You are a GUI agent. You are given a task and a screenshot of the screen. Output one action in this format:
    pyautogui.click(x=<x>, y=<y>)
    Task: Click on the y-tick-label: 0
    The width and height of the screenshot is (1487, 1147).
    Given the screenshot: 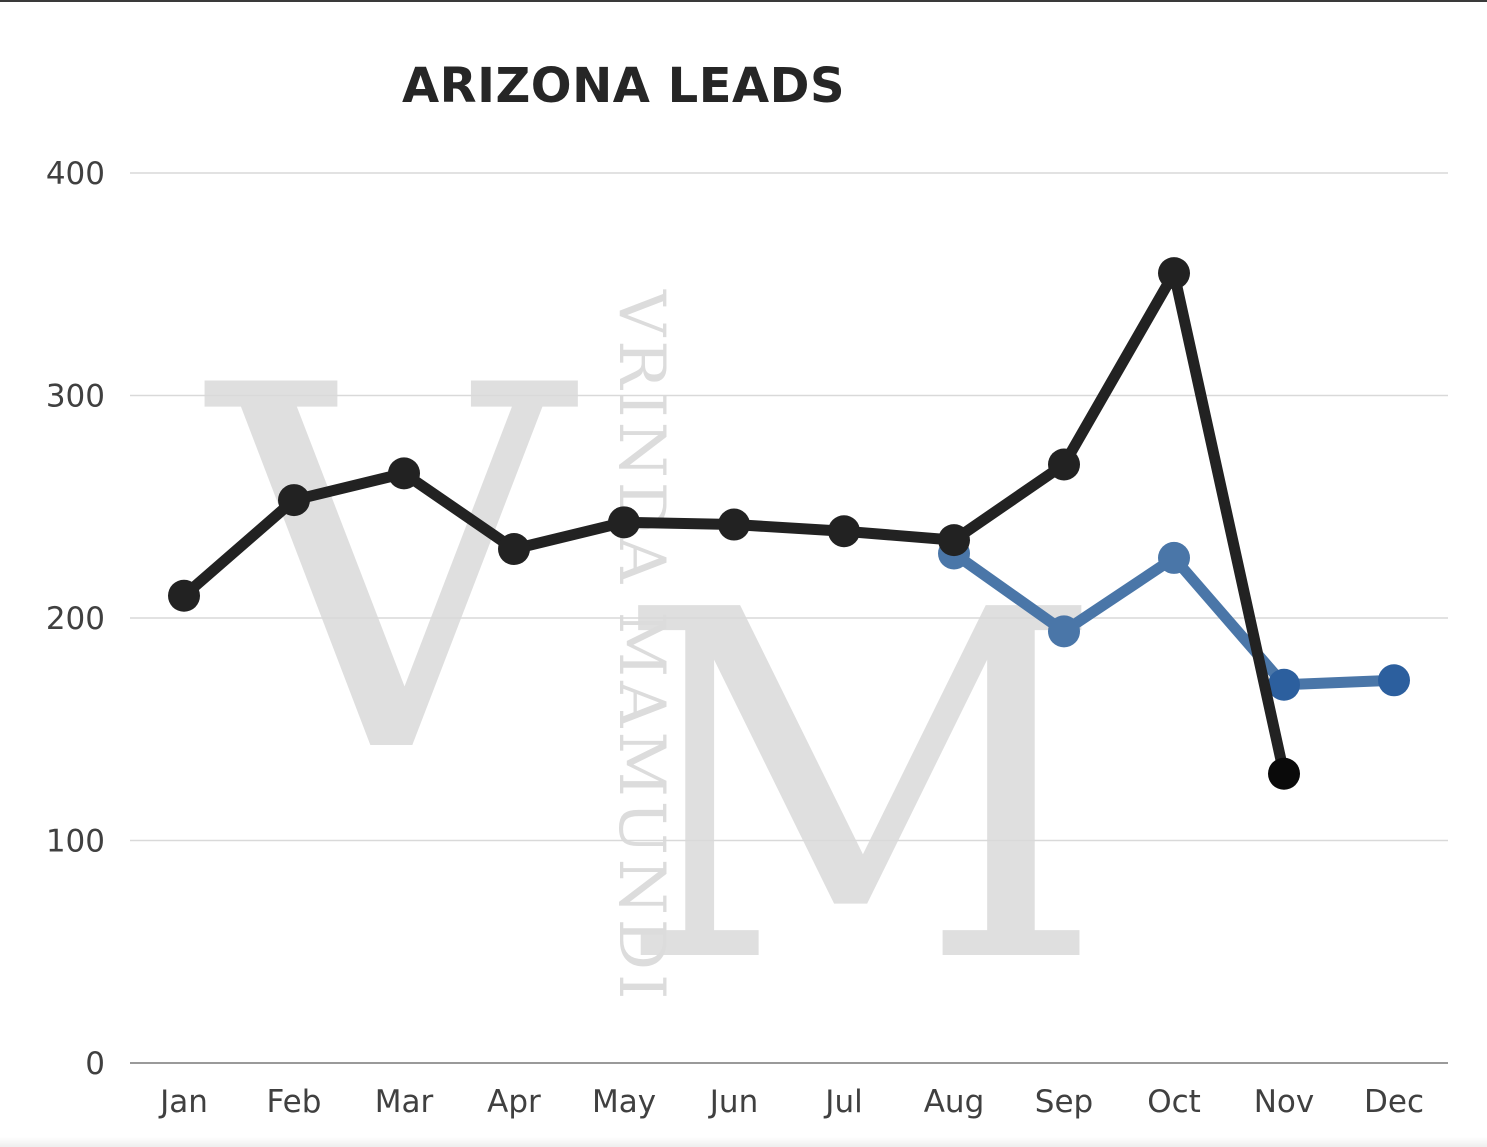 What is the action you would take?
    pyautogui.click(x=95, y=1064)
    